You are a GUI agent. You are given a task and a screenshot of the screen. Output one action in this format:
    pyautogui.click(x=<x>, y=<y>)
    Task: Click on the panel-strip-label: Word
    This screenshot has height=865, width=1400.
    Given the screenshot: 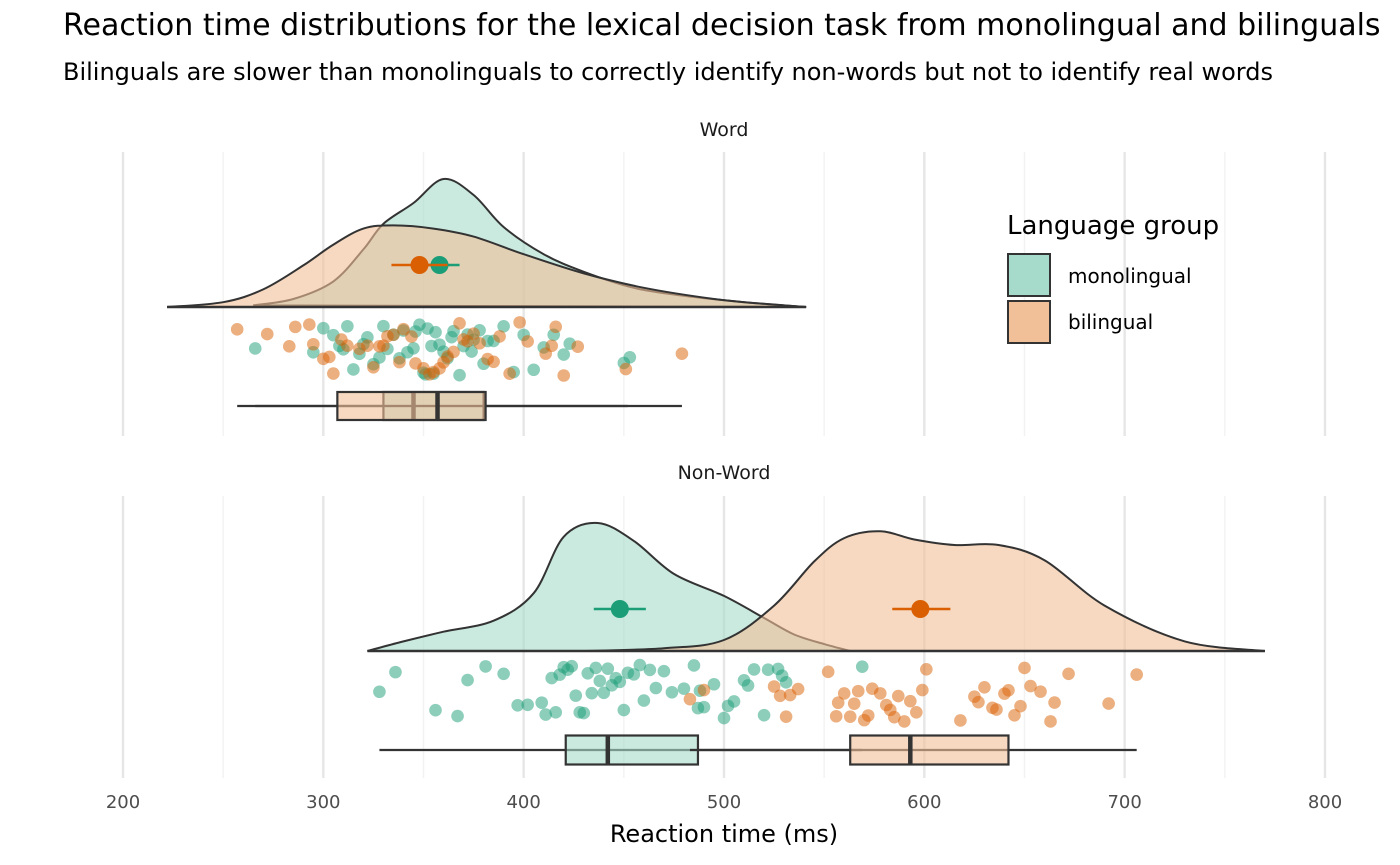 What is the action you would take?
    pyautogui.click(x=724, y=130)
    